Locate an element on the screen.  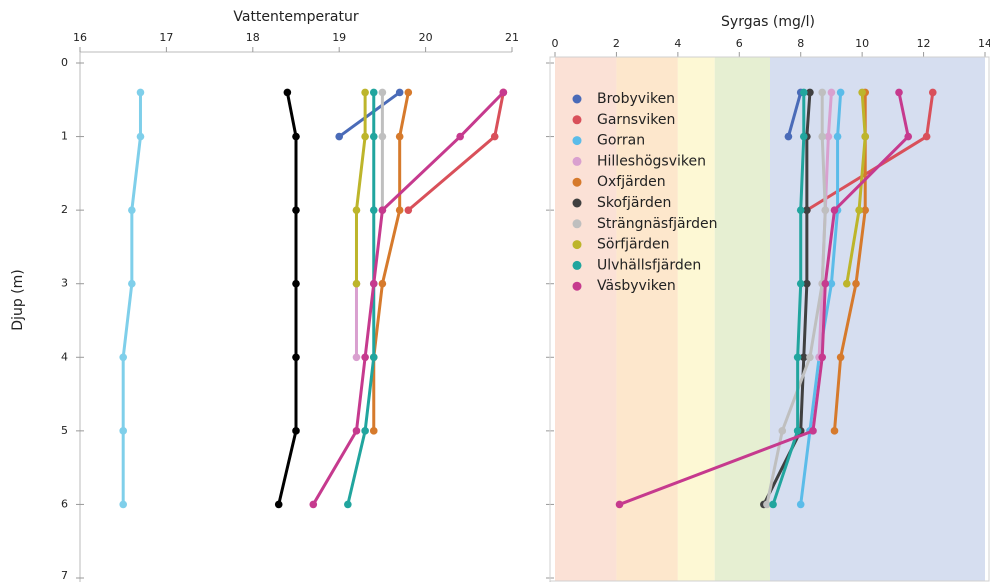
legend-label: Gorran is located at coordinates (621, 141).